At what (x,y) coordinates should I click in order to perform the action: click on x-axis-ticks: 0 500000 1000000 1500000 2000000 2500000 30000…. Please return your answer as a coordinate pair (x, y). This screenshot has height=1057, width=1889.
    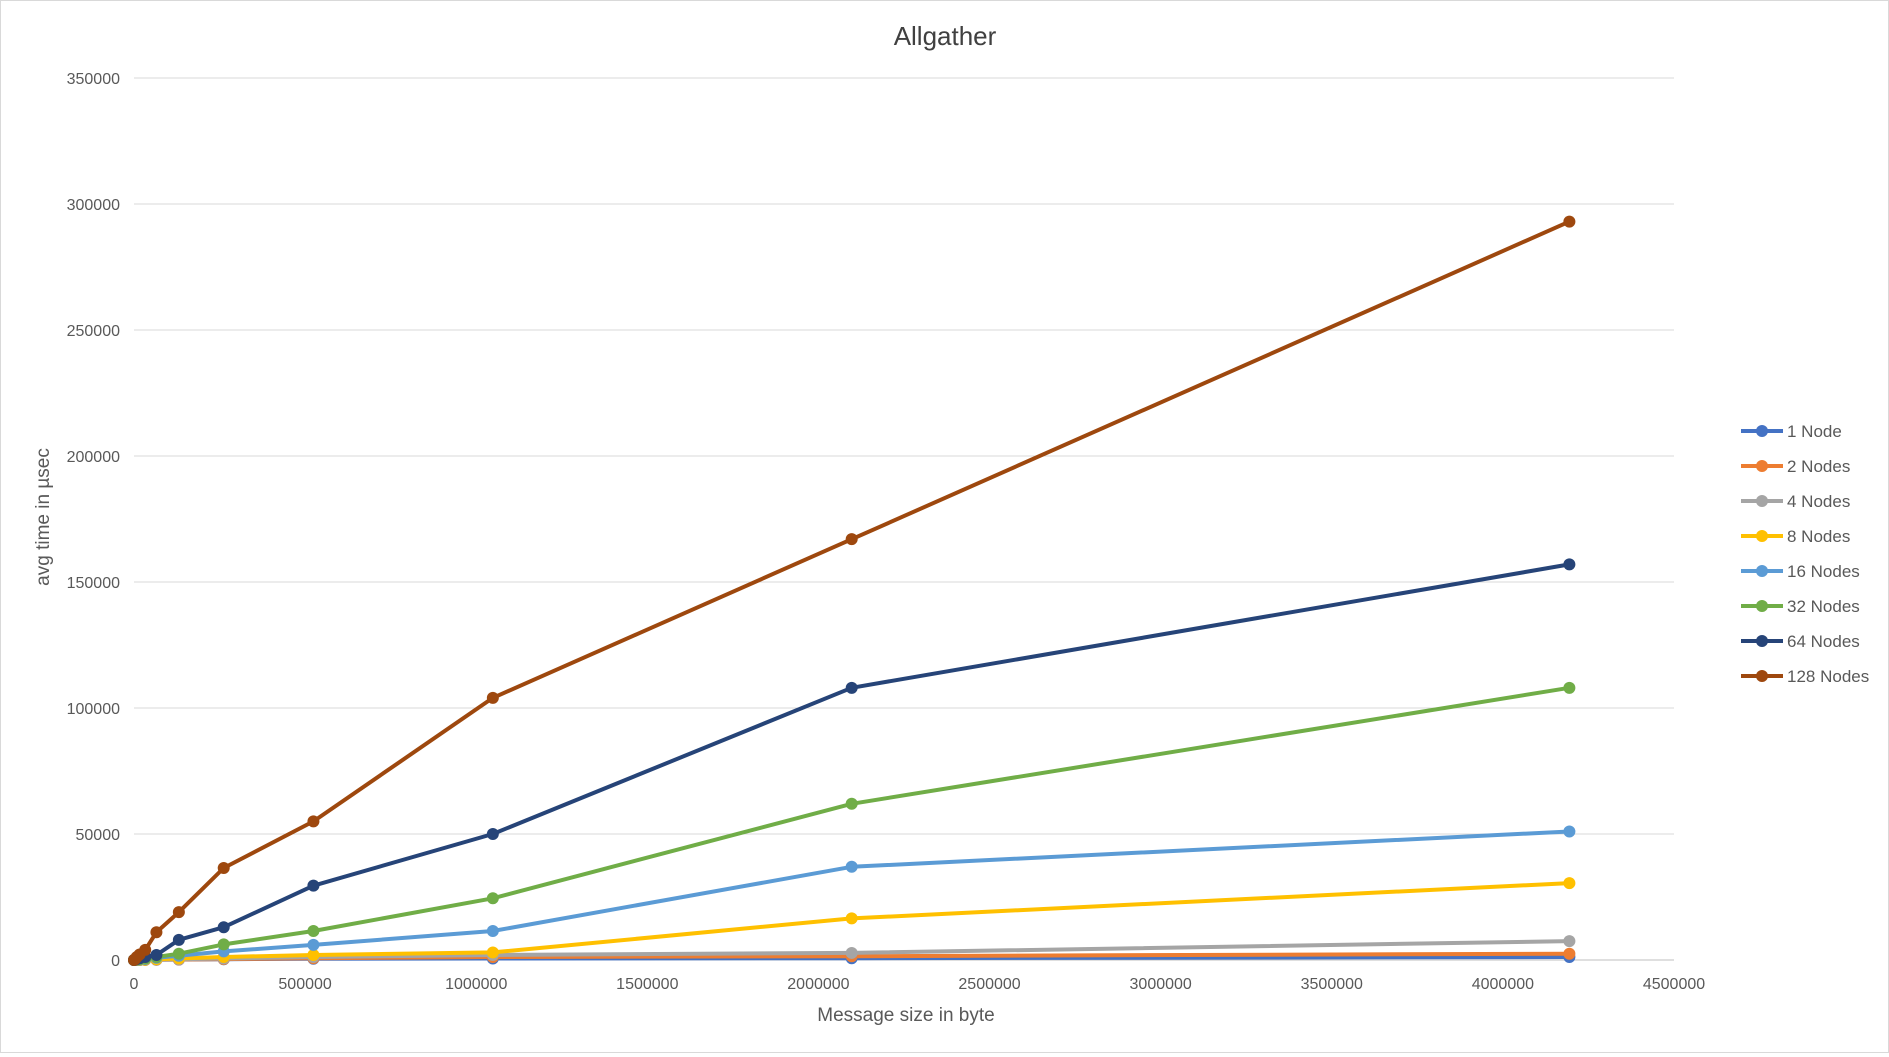
    Looking at the image, I should click on (918, 984).